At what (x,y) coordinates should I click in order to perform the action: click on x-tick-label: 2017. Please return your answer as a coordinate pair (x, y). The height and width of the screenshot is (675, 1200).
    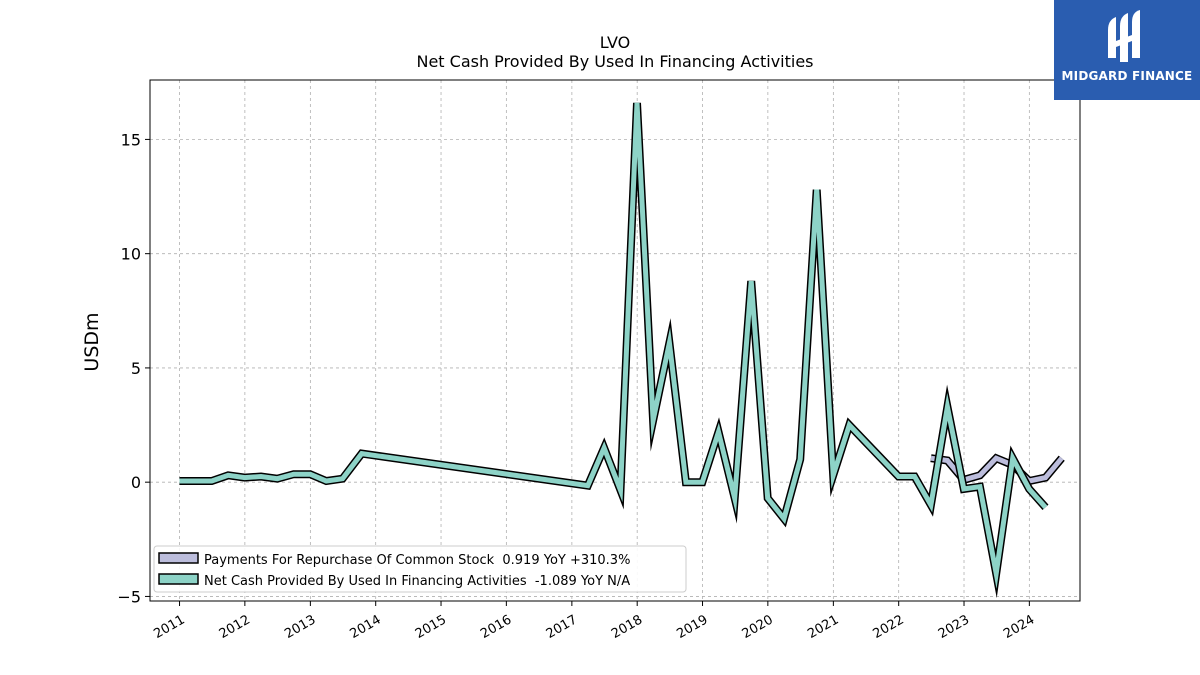
    Looking at the image, I should click on (562, 627).